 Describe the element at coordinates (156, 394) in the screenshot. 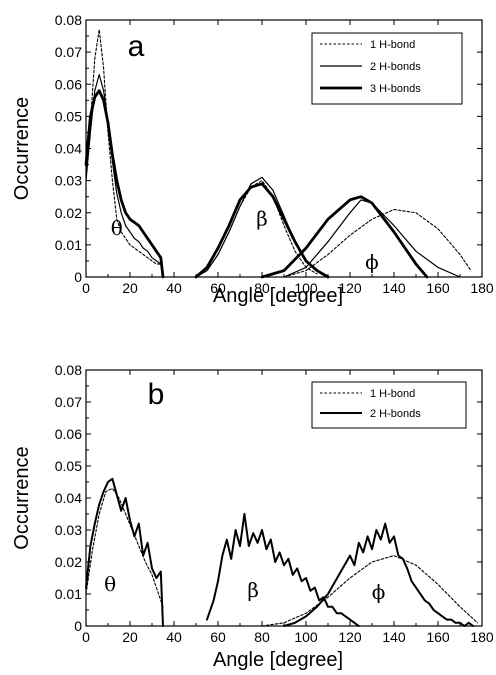

I see `panel-label: b` at that location.